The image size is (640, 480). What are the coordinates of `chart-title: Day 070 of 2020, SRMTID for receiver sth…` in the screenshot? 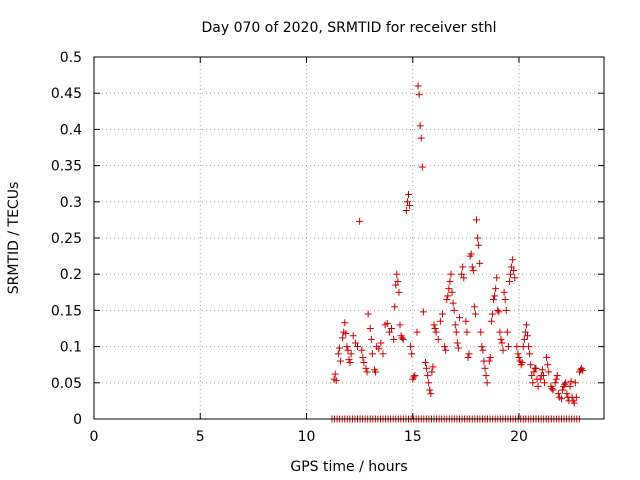 It's located at (349, 28).